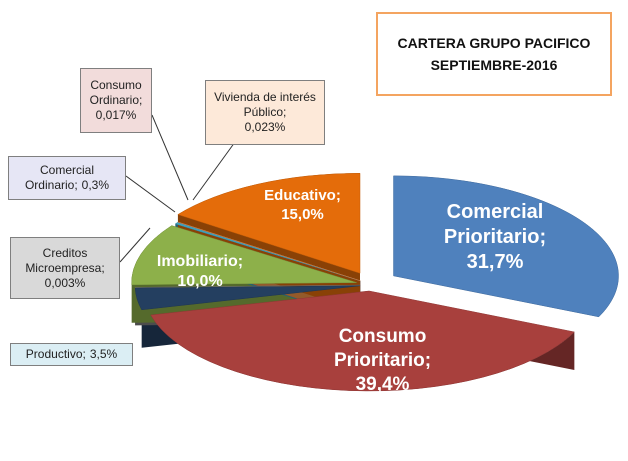 Image resolution: width=628 pixels, height=461 pixels. Describe the element at coordinates (494, 42) in the screenshot. I see `chart-title: CARTERA GRUPO PACIFICO` at that location.